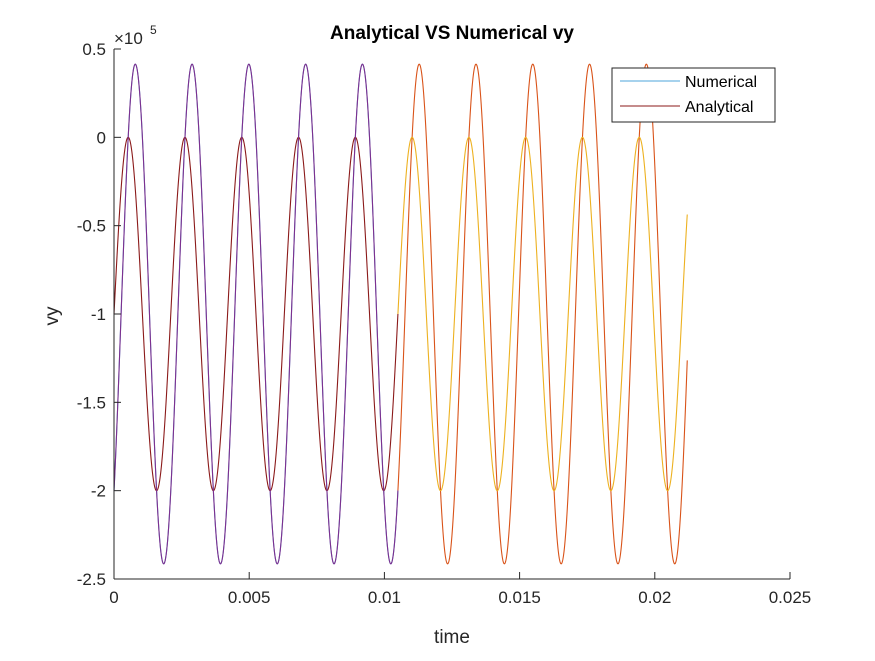 Image resolution: width=875 pixels, height=661 pixels. Describe the element at coordinates (654, 597) in the screenshot. I see `x-tick-label: 0.02` at that location.